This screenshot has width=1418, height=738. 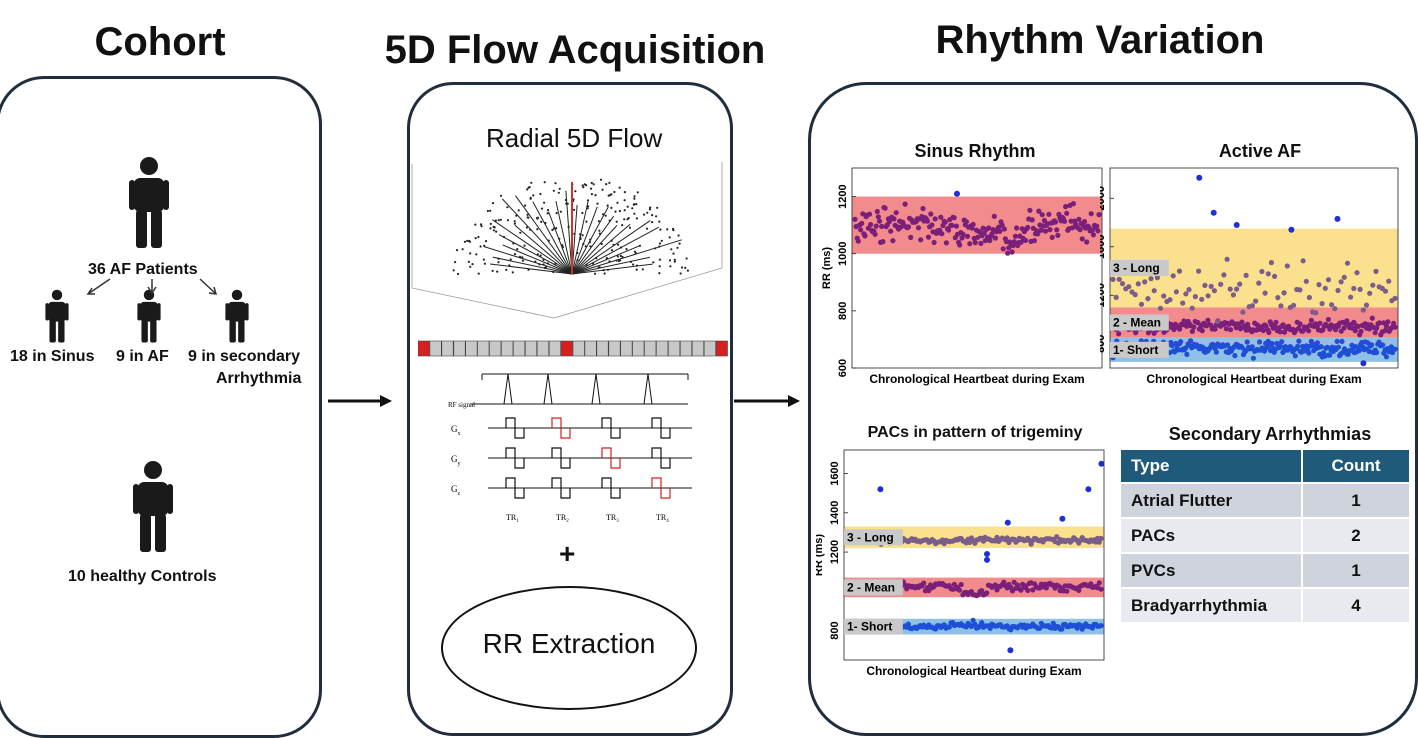 What do you see at coordinates (1260, 151) in the screenshot?
I see `chart-title: Active AF` at bounding box center [1260, 151].